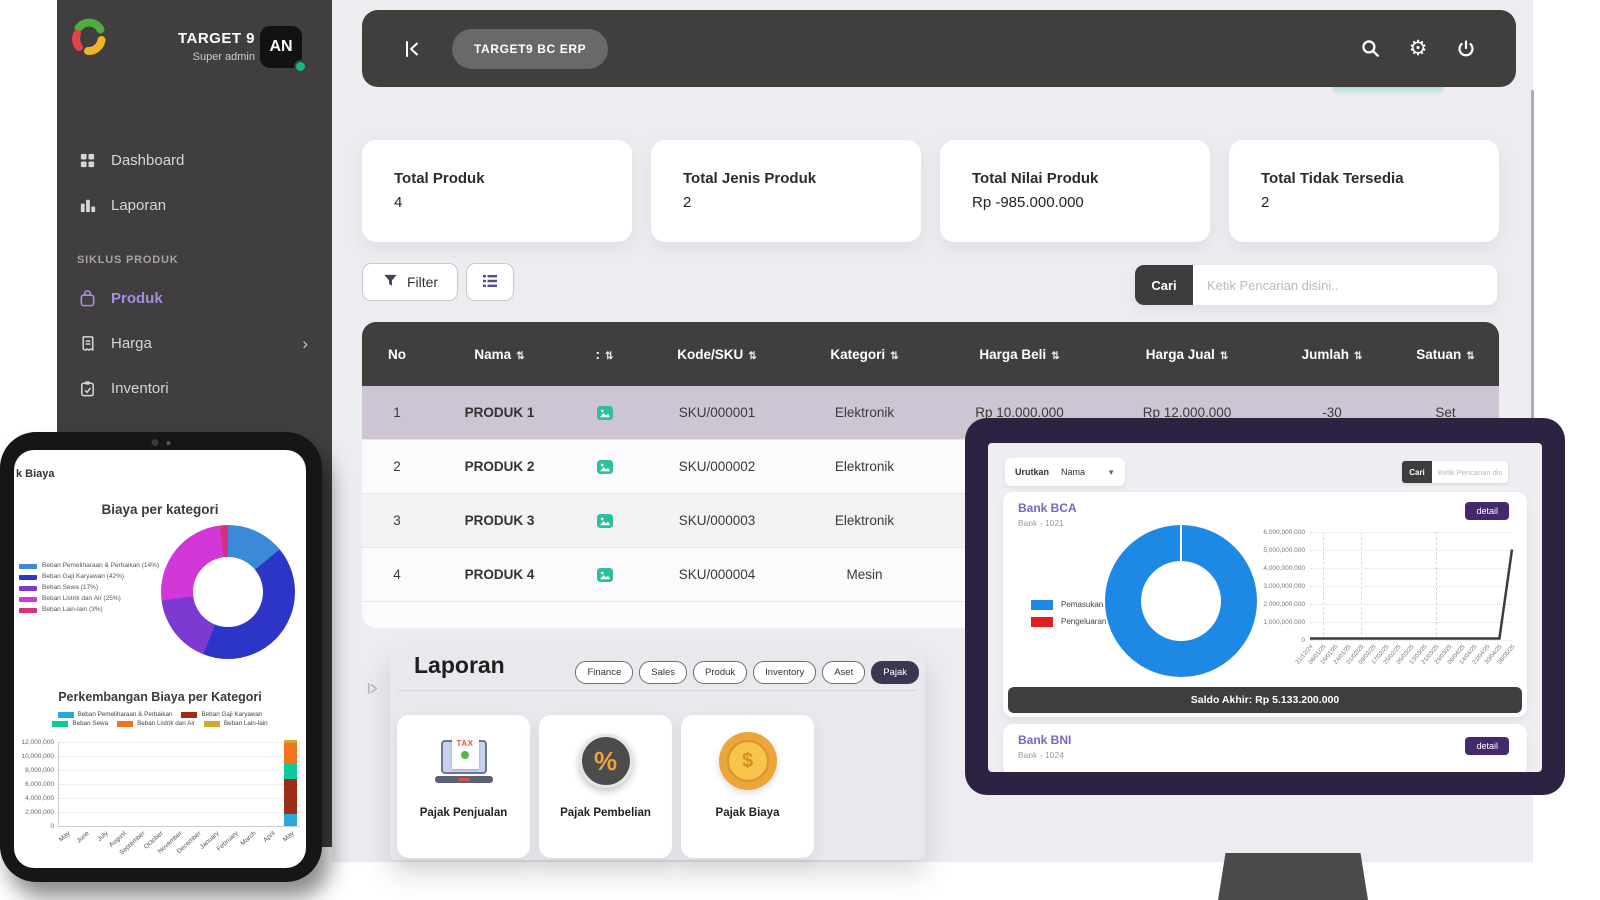  I want to click on settings-gear-icon: ⚙, so click(1418, 48).